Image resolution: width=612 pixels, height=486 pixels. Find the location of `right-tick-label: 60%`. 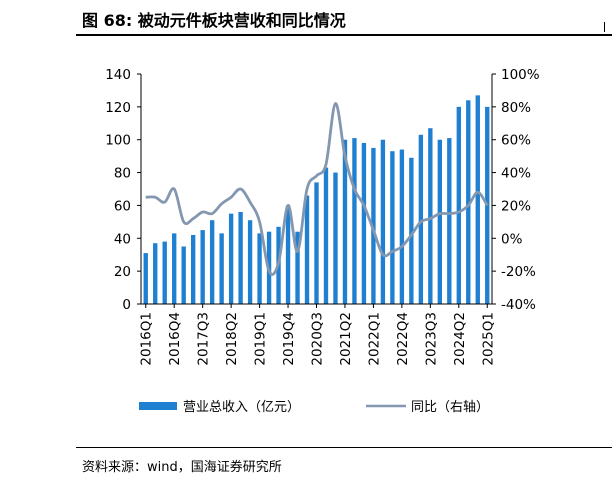

right-tick-label: 60% is located at coordinates (516, 141).